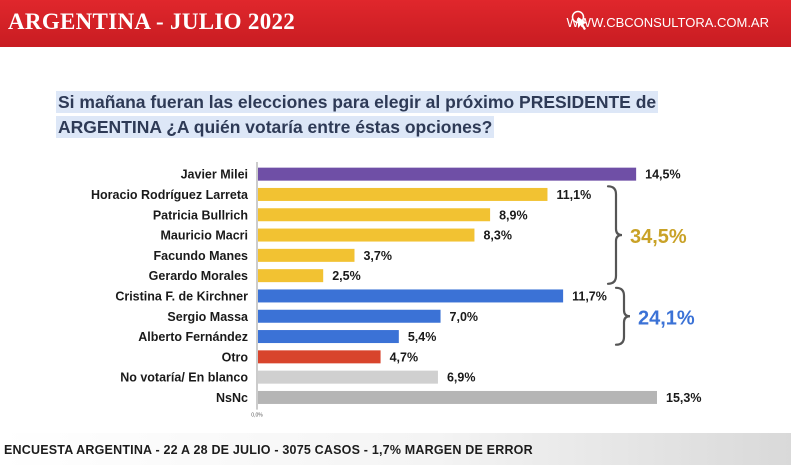 The width and height of the screenshot is (791, 465). Describe the element at coordinates (422, 337) in the screenshot. I see `value-label-8: 5,4%` at that location.